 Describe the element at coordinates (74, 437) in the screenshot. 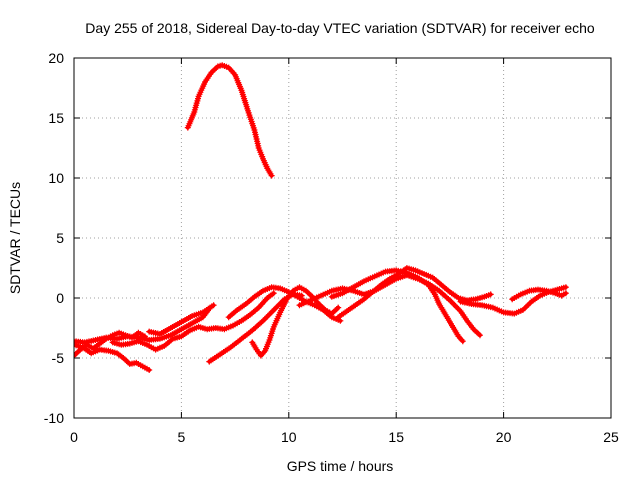

I see `x-tick-label: 0` at that location.